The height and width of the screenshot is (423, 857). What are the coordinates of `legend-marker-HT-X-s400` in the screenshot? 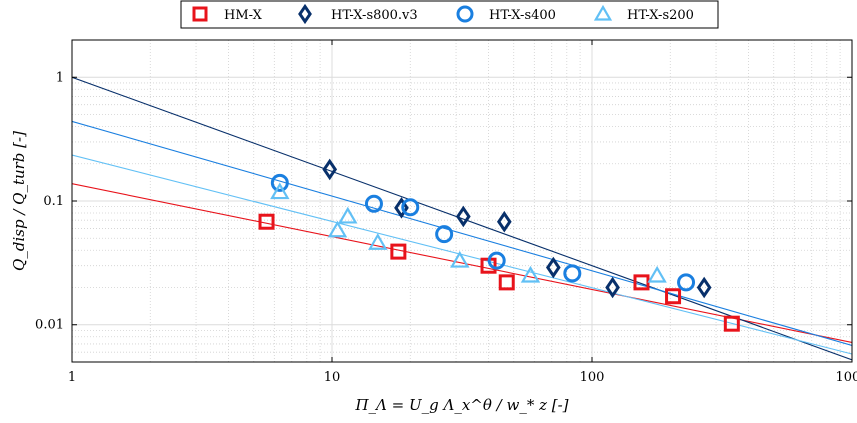 It's located at (465, 14).